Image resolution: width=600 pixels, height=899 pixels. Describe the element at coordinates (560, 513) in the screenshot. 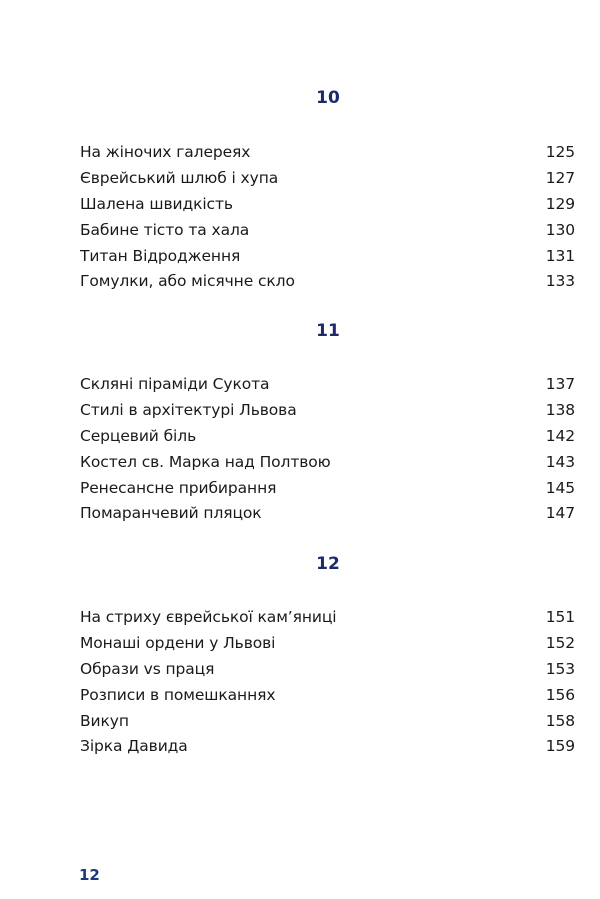

I see `toc-entry-page: 147` at that location.